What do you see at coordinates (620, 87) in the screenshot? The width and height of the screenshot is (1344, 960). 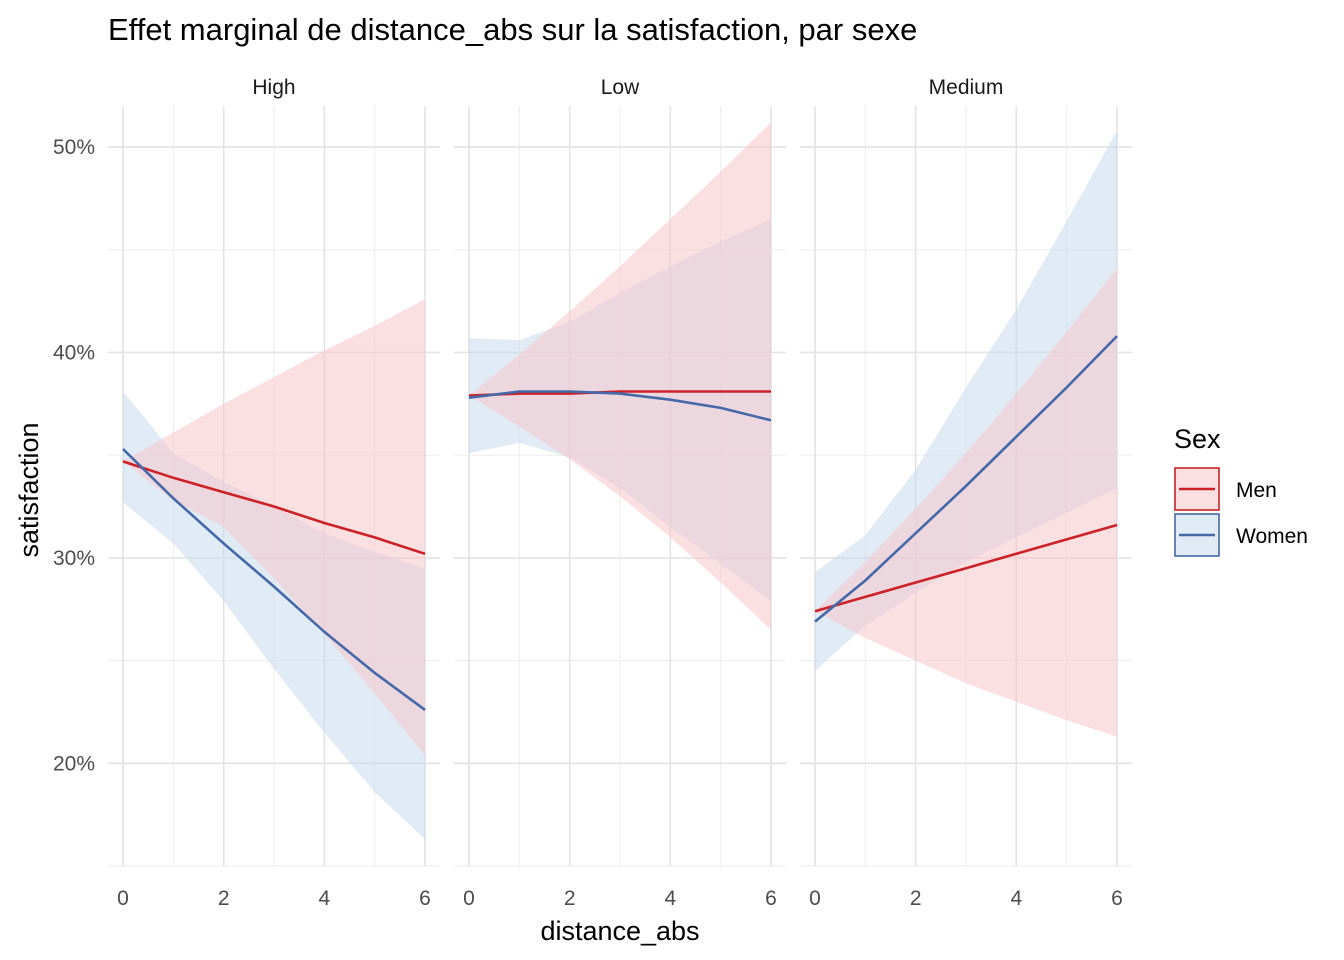 I see `facet-label: Low` at bounding box center [620, 87].